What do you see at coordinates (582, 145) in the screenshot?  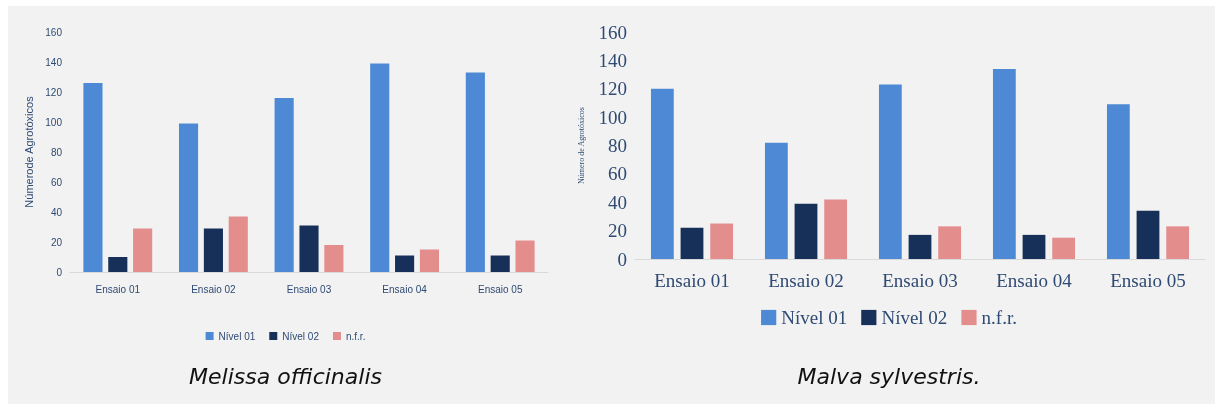 I see `y-axis-title: Número de Agrotóxicos` at bounding box center [582, 145].